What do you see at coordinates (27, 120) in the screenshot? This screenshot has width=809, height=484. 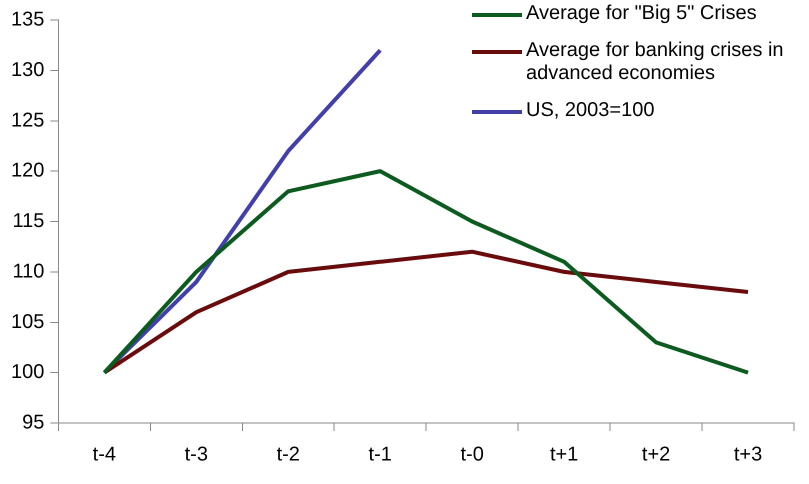 I see `y-tick-label: 125` at bounding box center [27, 120].